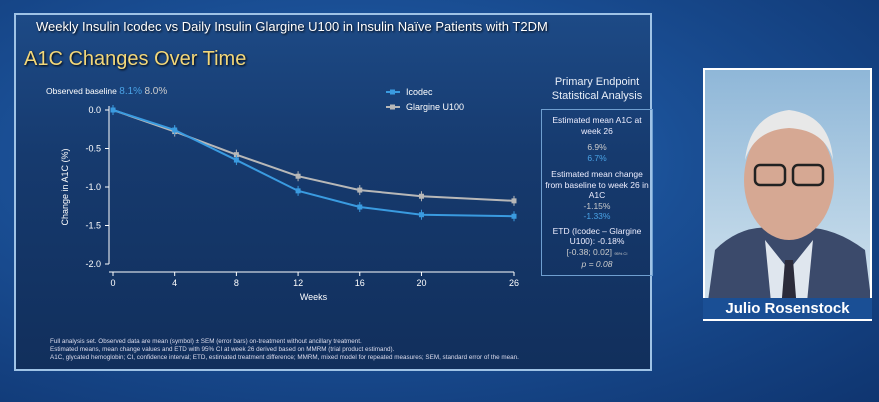  What do you see at coordinates (65, 186) in the screenshot?
I see `y-axis-label: Change in A1C (%)` at bounding box center [65, 186].